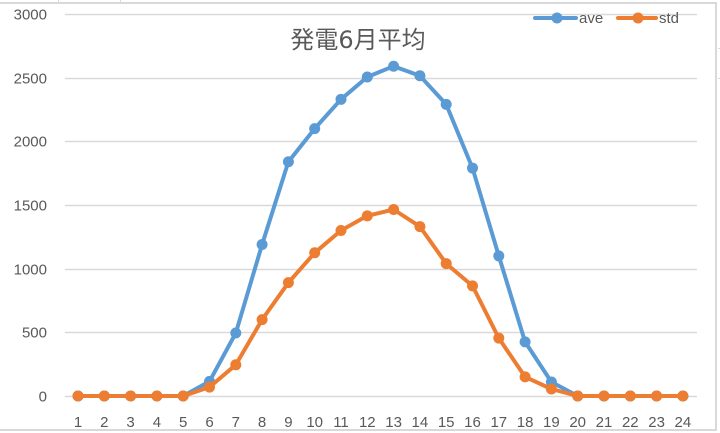 The image size is (720, 433). Describe the element at coordinates (551, 422) in the screenshot. I see `x-tick-label: 19` at that location.